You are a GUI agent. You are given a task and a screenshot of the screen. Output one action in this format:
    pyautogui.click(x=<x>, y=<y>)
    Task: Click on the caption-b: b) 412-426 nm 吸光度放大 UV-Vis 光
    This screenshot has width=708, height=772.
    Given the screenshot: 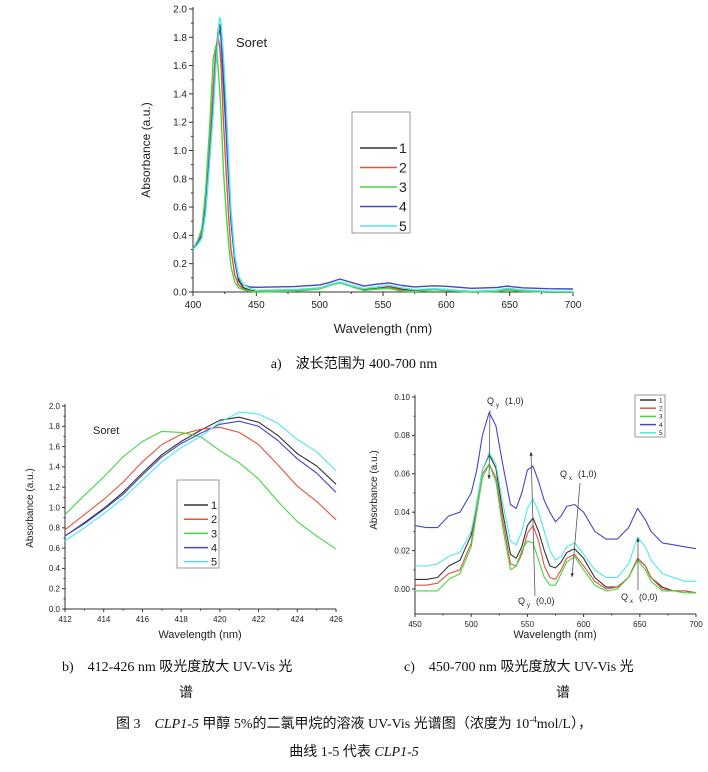 What is the action you would take?
    pyautogui.click(x=177, y=666)
    